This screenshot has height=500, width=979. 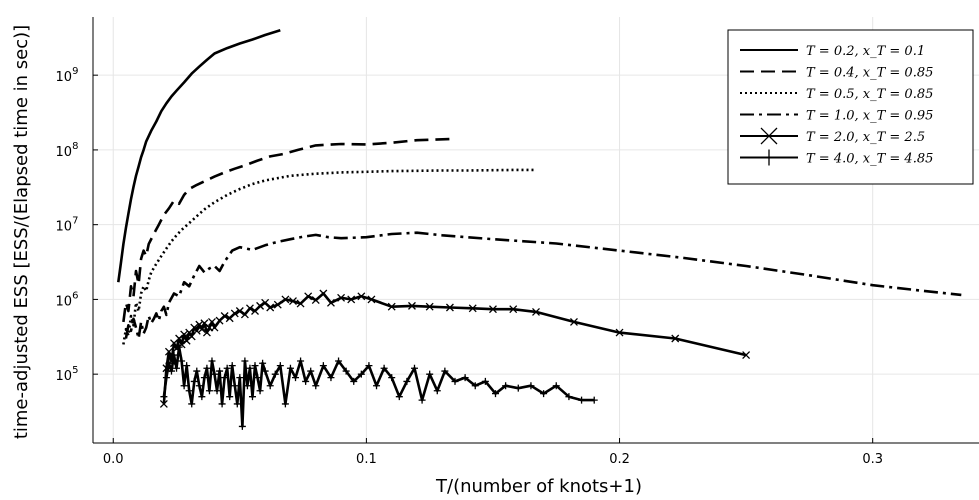 What do you see at coordinates (67, 75) in the screenshot?
I see `y-tick-label: 10⁹` at bounding box center [67, 75].